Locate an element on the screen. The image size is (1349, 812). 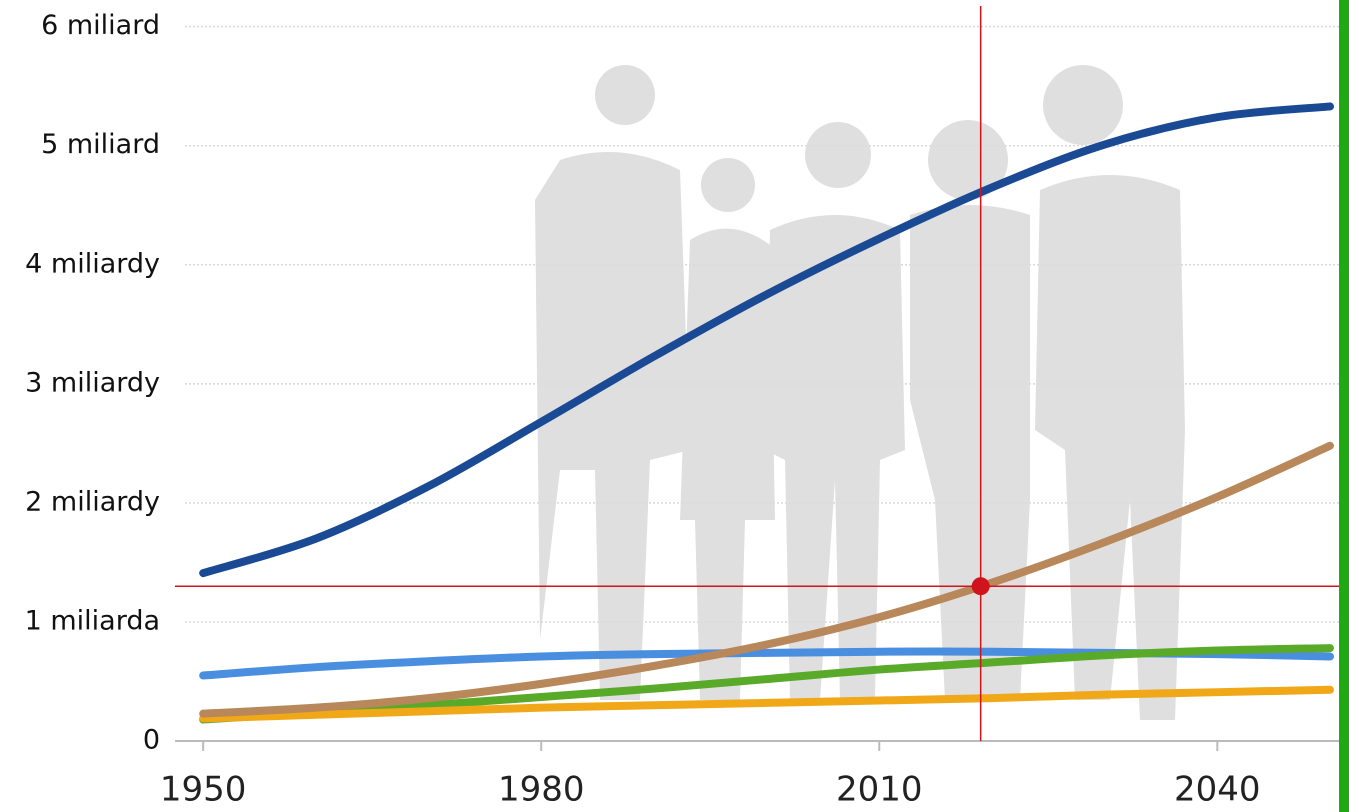
y-tick-label: 6 miliard is located at coordinates (100, 25).